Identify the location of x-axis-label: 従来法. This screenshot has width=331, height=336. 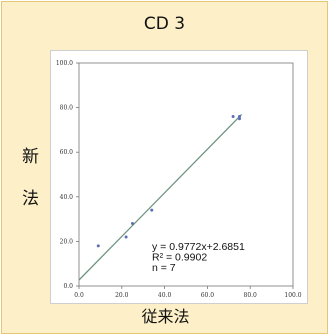
(165, 316).